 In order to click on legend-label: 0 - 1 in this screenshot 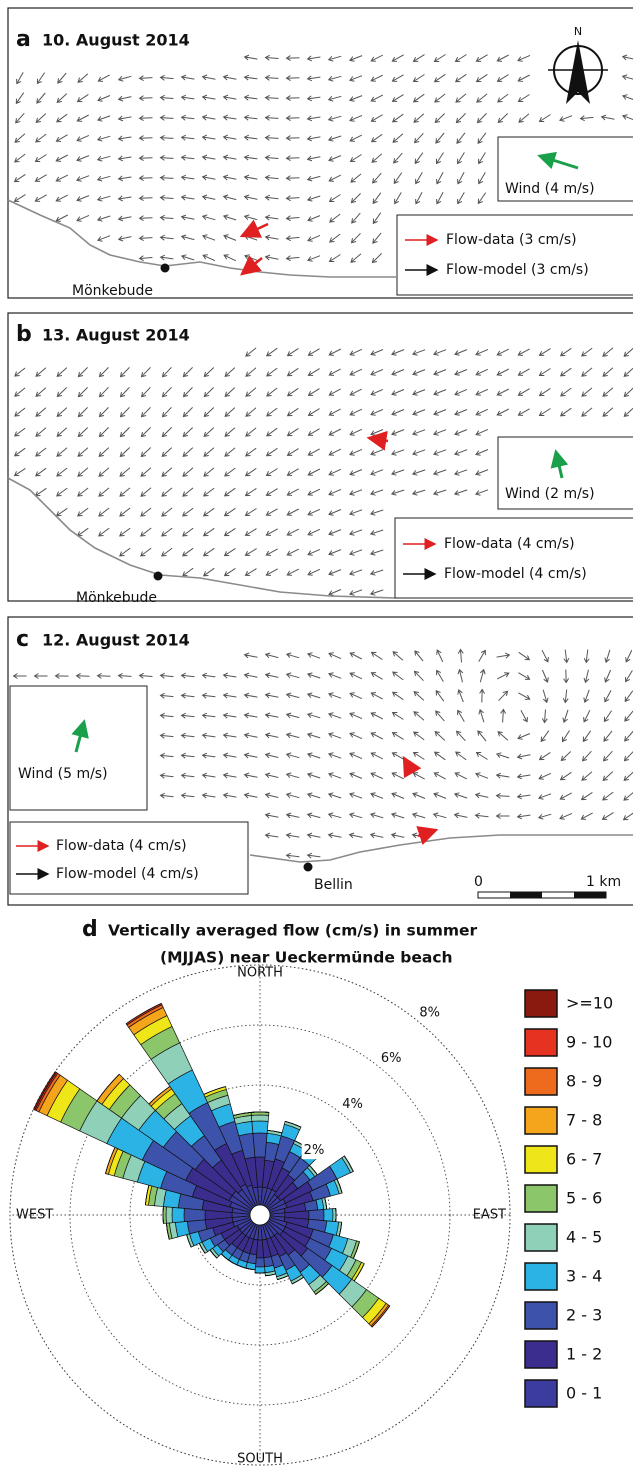, I will do `click(584, 1393)`.